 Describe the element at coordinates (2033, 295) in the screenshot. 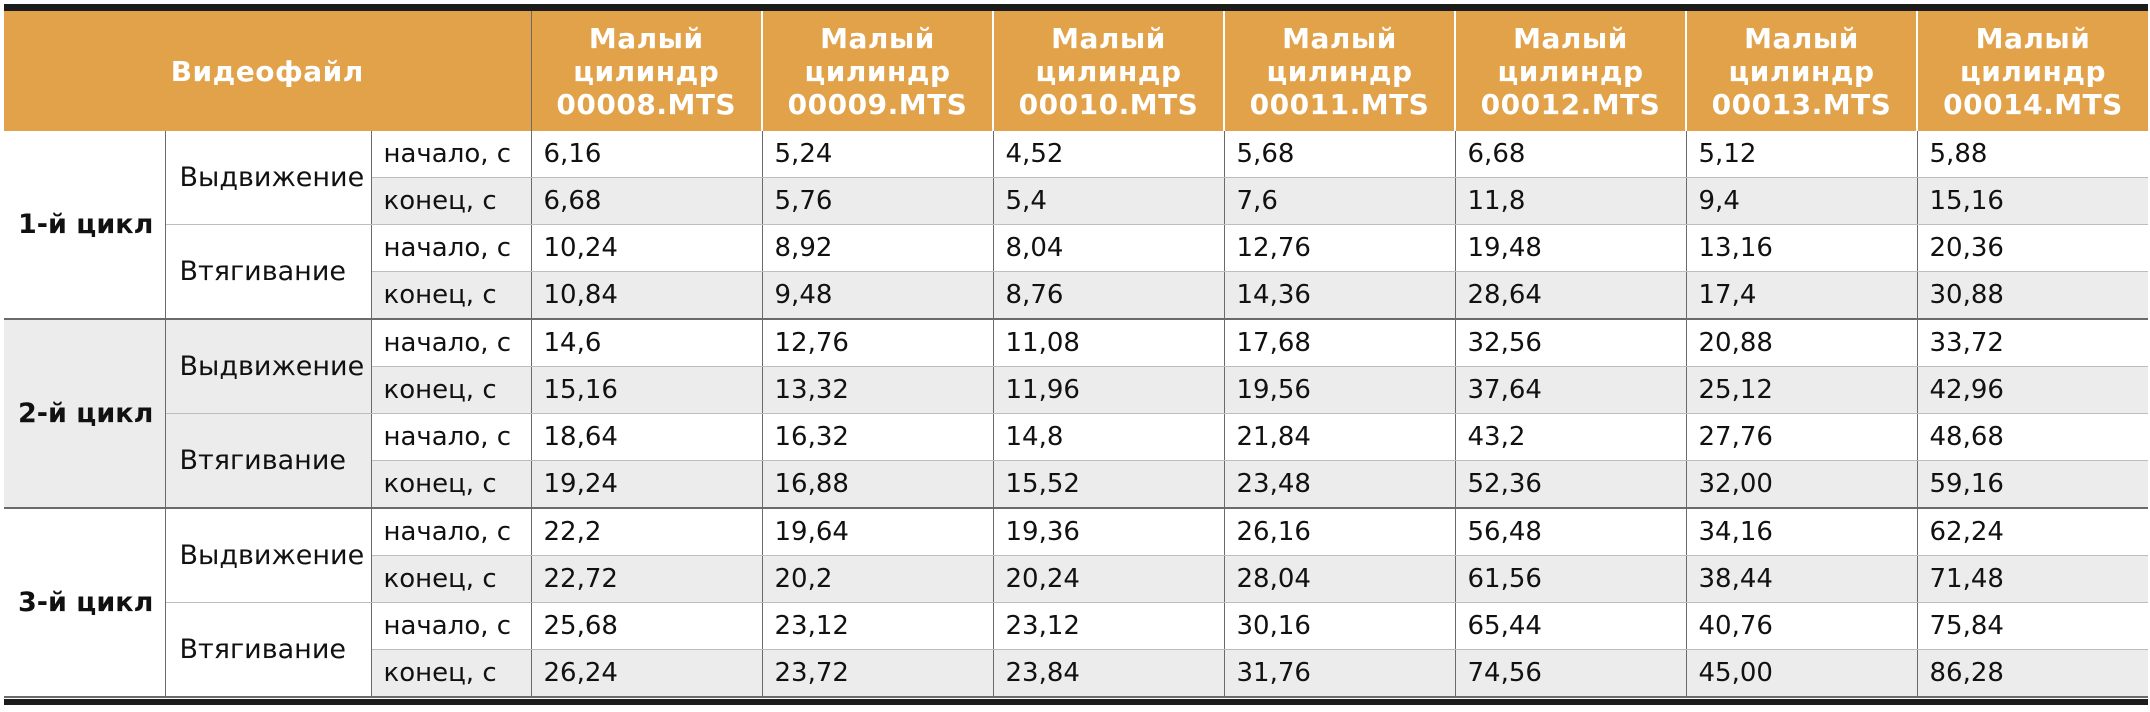

I see `value-cell: 30,88` at that location.